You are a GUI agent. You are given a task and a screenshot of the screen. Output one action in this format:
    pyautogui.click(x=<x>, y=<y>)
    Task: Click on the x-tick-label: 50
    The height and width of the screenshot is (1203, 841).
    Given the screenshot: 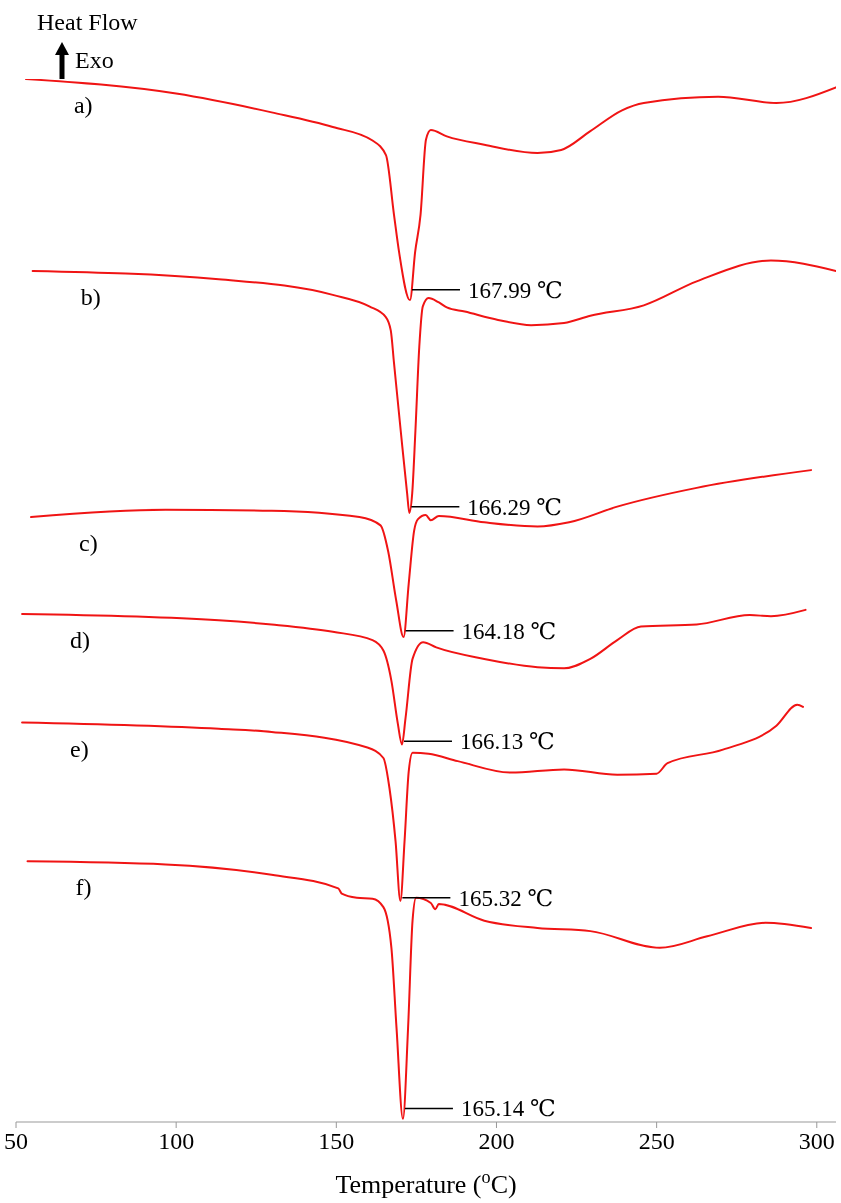 What is the action you would take?
    pyautogui.click(x=16, y=1141)
    